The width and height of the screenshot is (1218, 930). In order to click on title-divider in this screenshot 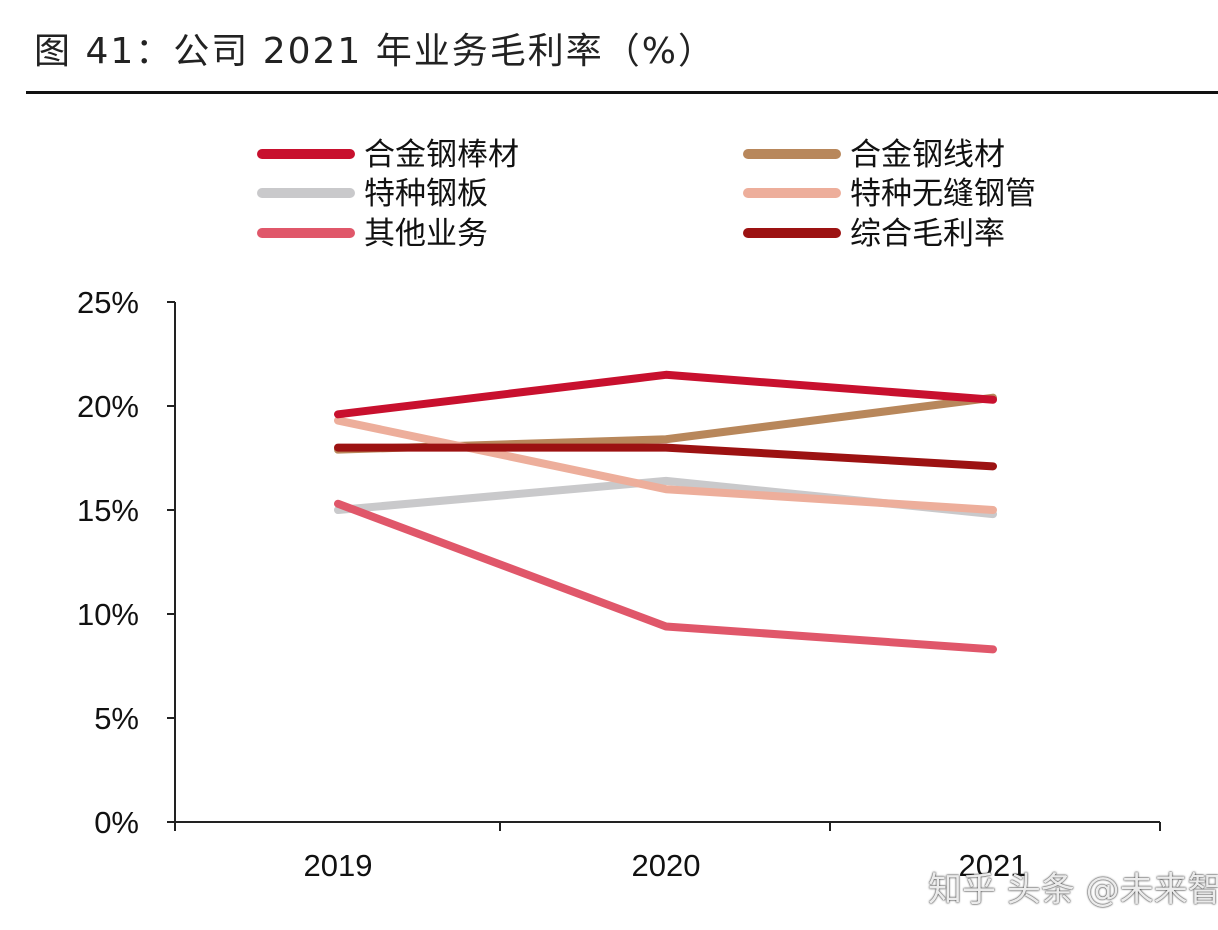, I will do `click(622, 92)`.